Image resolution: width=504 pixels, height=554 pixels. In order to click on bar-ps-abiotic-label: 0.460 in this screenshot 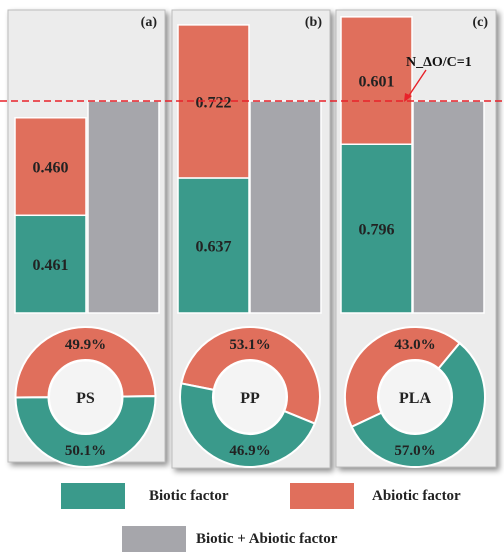, I will do `click(51, 168)`.